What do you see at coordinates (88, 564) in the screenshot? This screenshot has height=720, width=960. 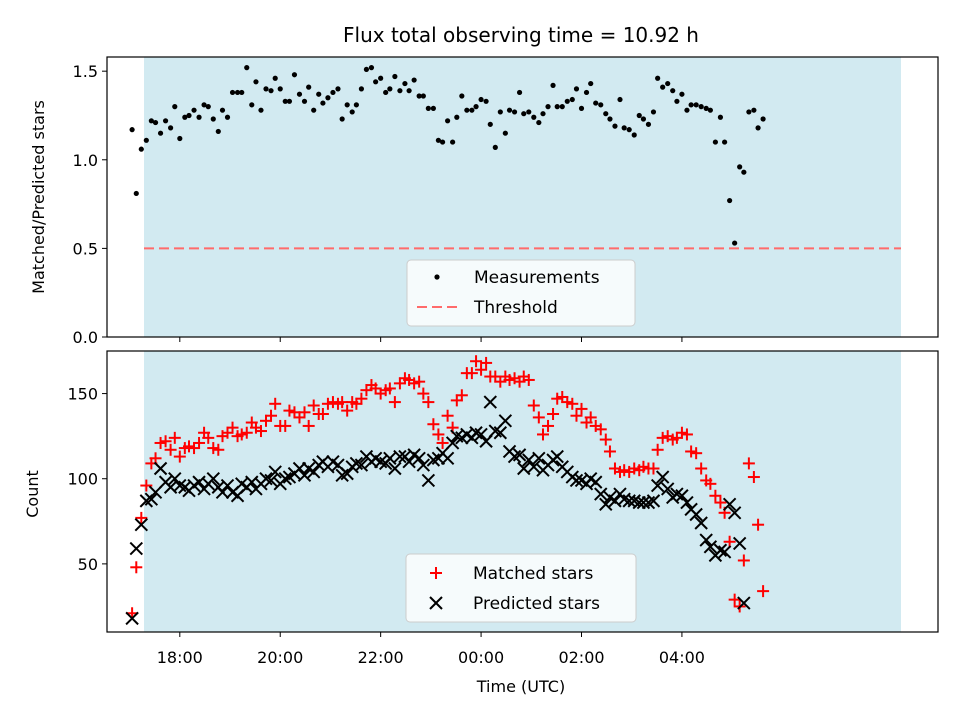 I see `y-tick-label: 50` at bounding box center [88, 564].